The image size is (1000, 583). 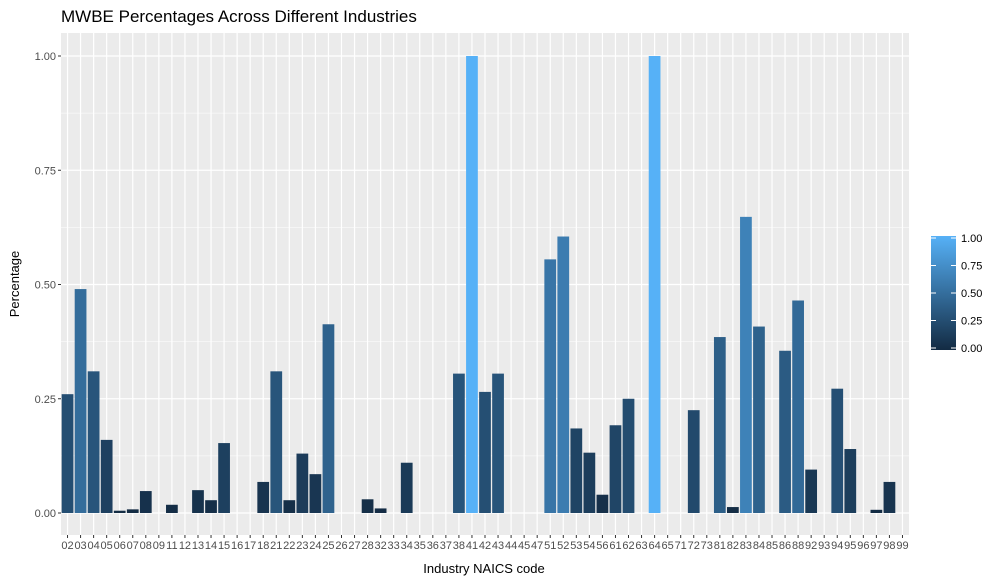 What do you see at coordinates (394, 546) in the screenshot?
I see `x-tick-label: 33` at bounding box center [394, 546].